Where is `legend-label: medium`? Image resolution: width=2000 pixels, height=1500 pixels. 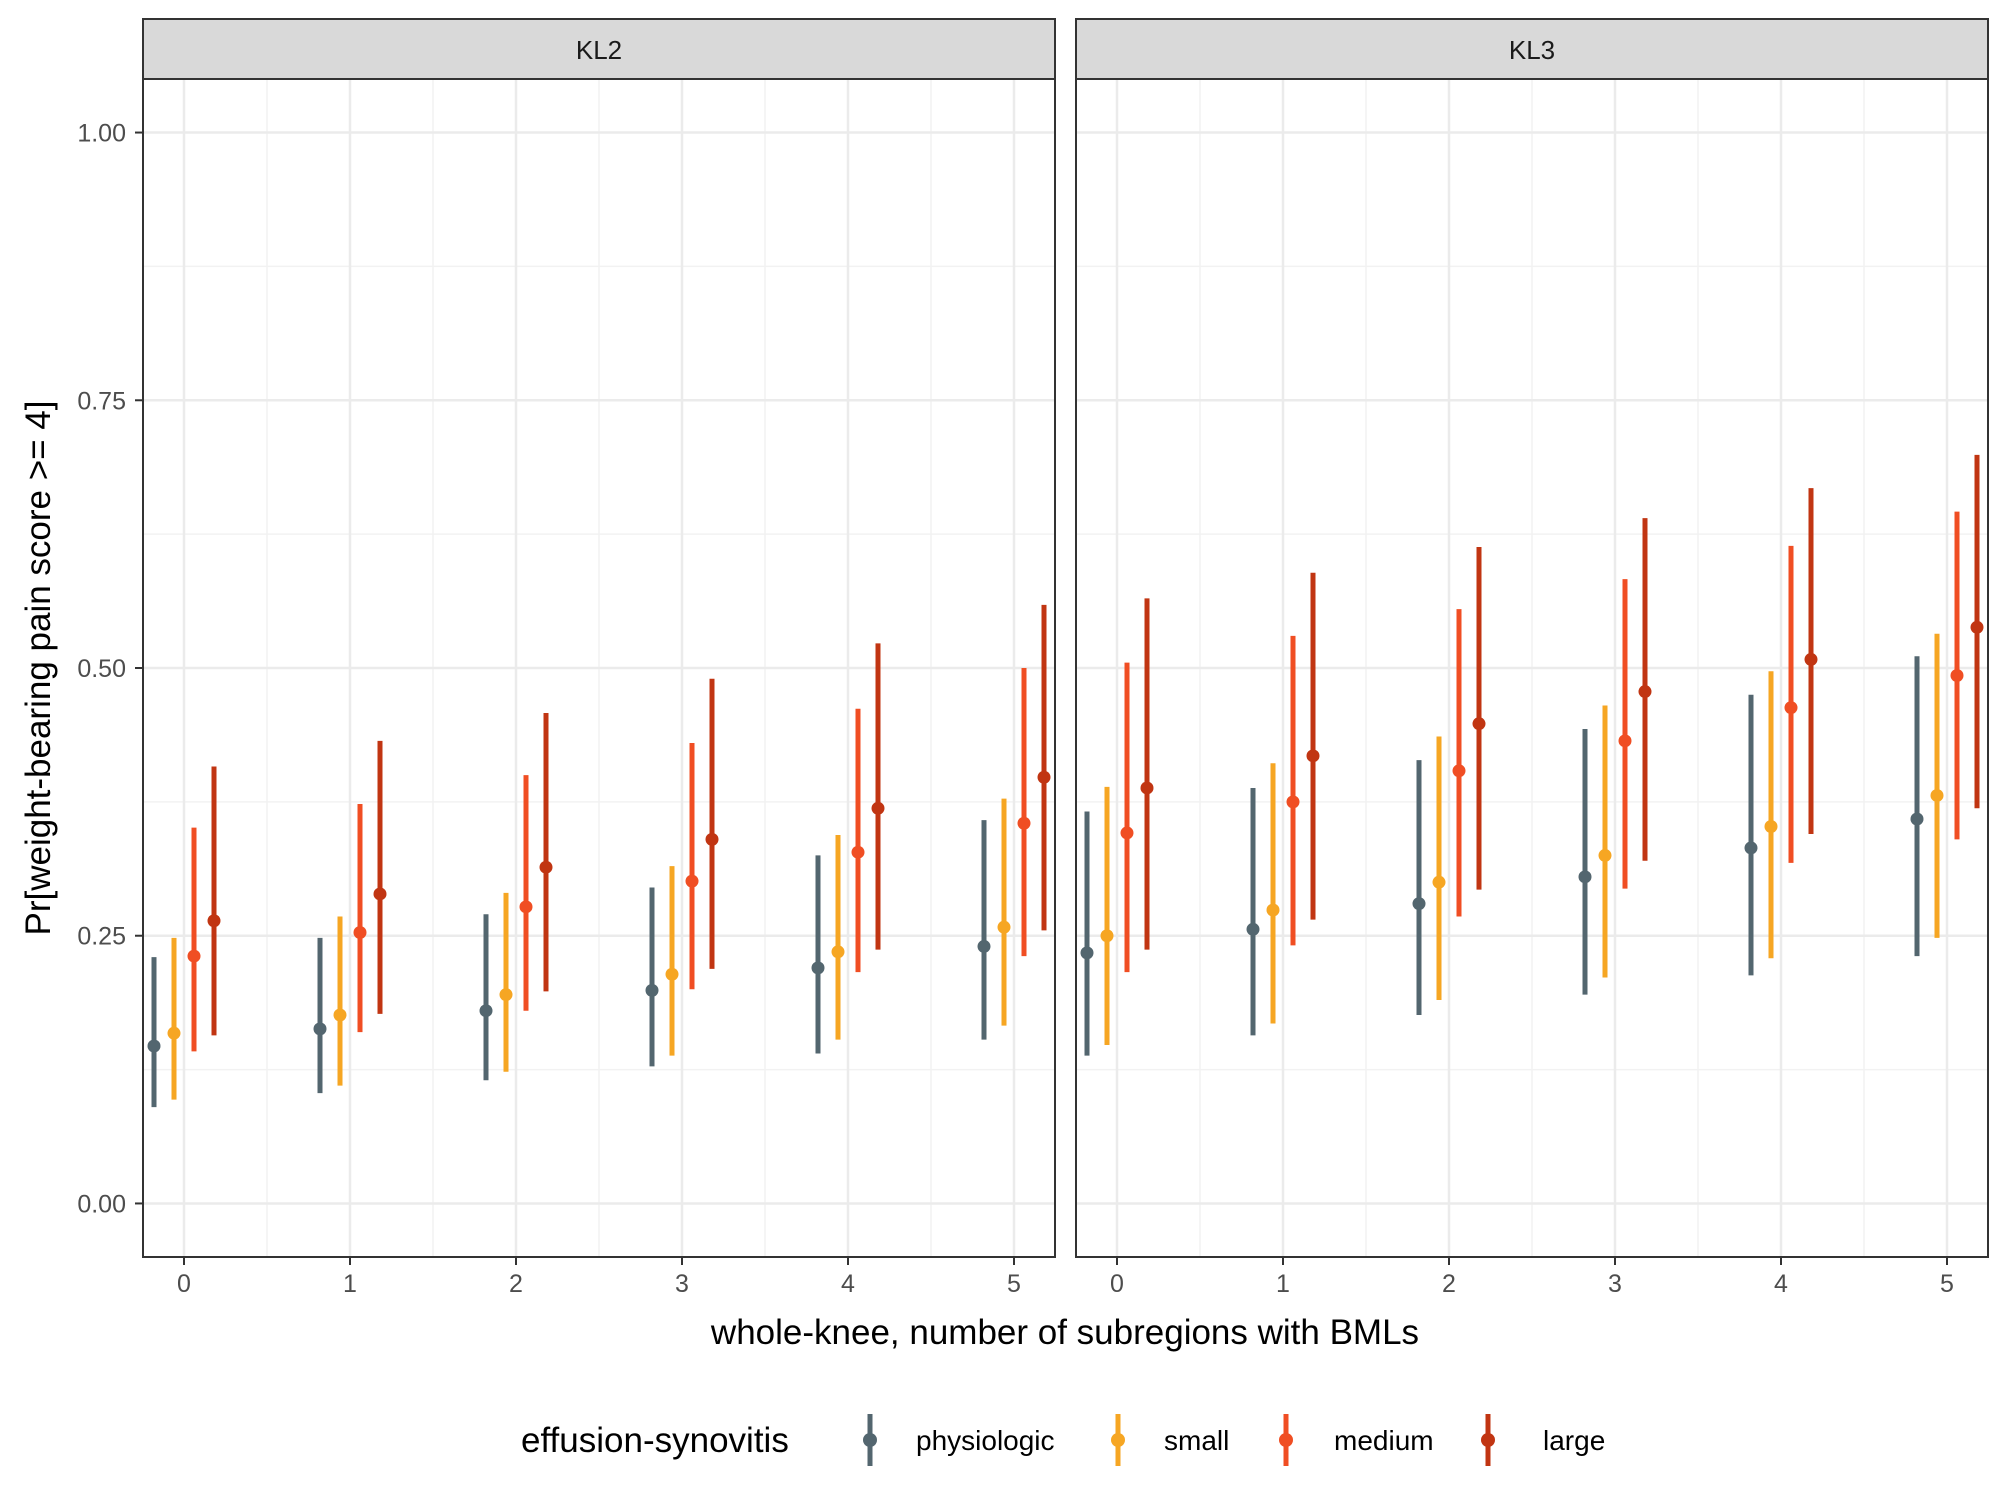 legend-label: medium is located at coordinates (1384, 1440).